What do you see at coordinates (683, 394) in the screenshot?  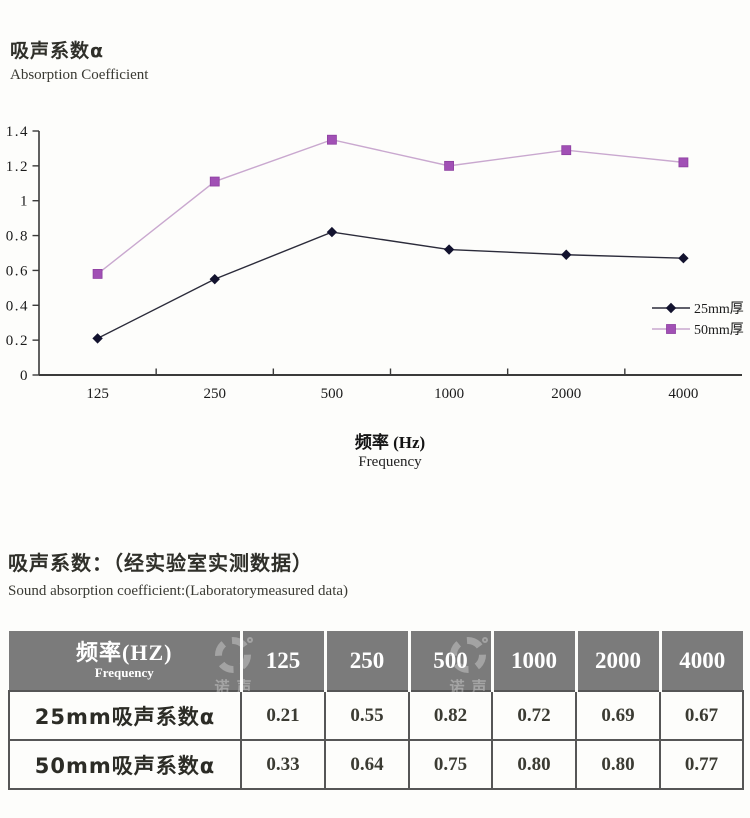 I see `x-tick-label: 4000` at bounding box center [683, 394].